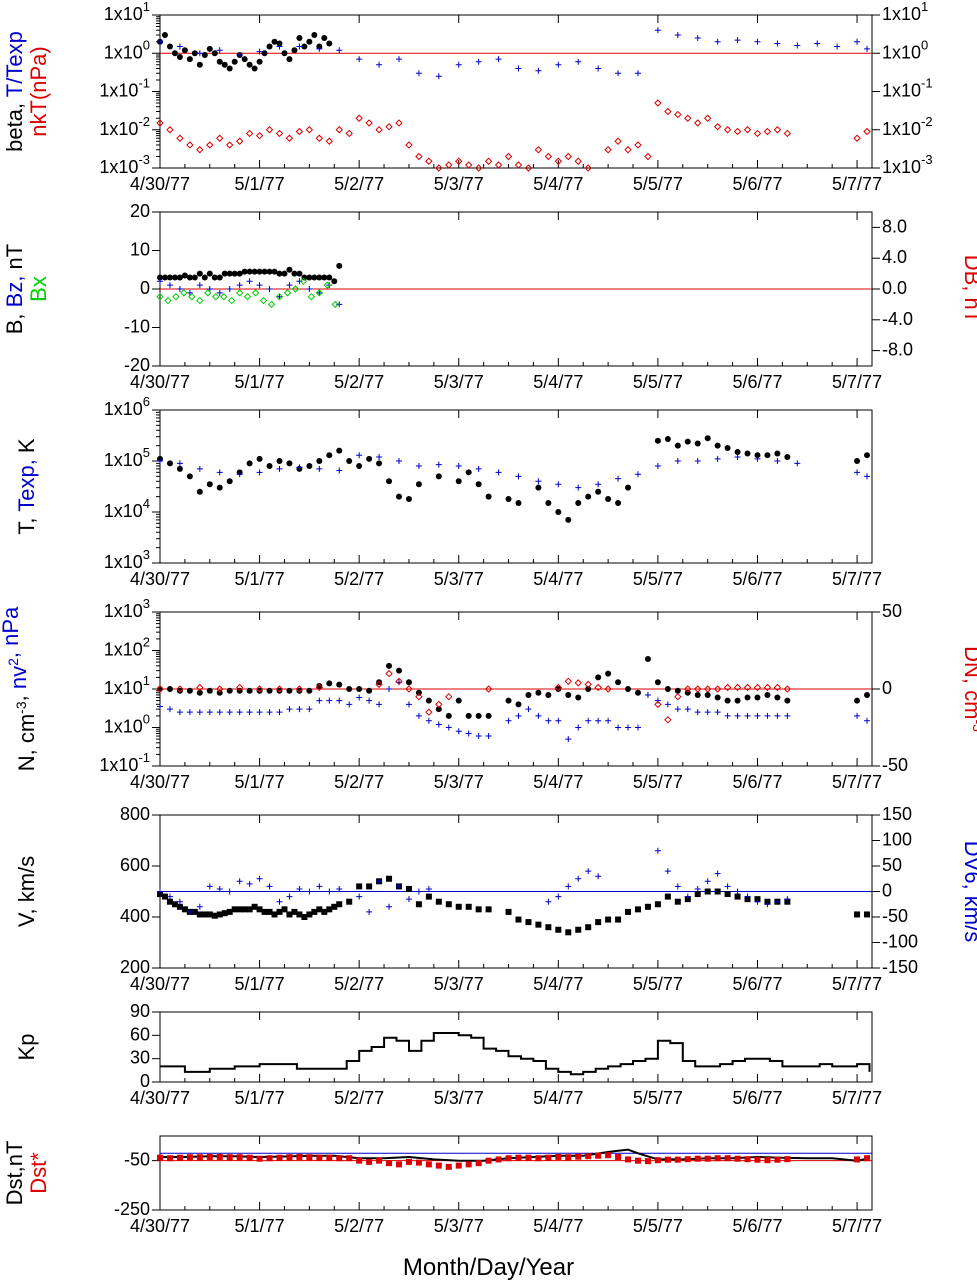  Describe the element at coordinates (160, 184) in the screenshot. I see `x-tick-label: 4/30/77` at that location.